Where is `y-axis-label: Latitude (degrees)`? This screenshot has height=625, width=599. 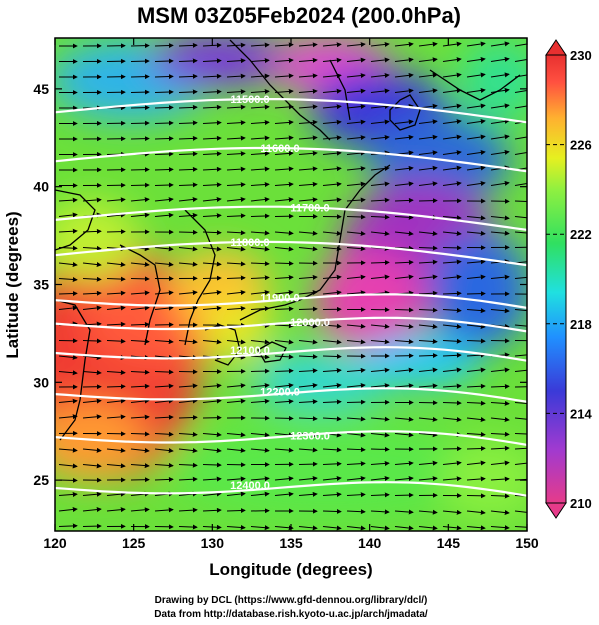
y-axis-label: Latitude (degrees) is located at coordinates (12, 284).